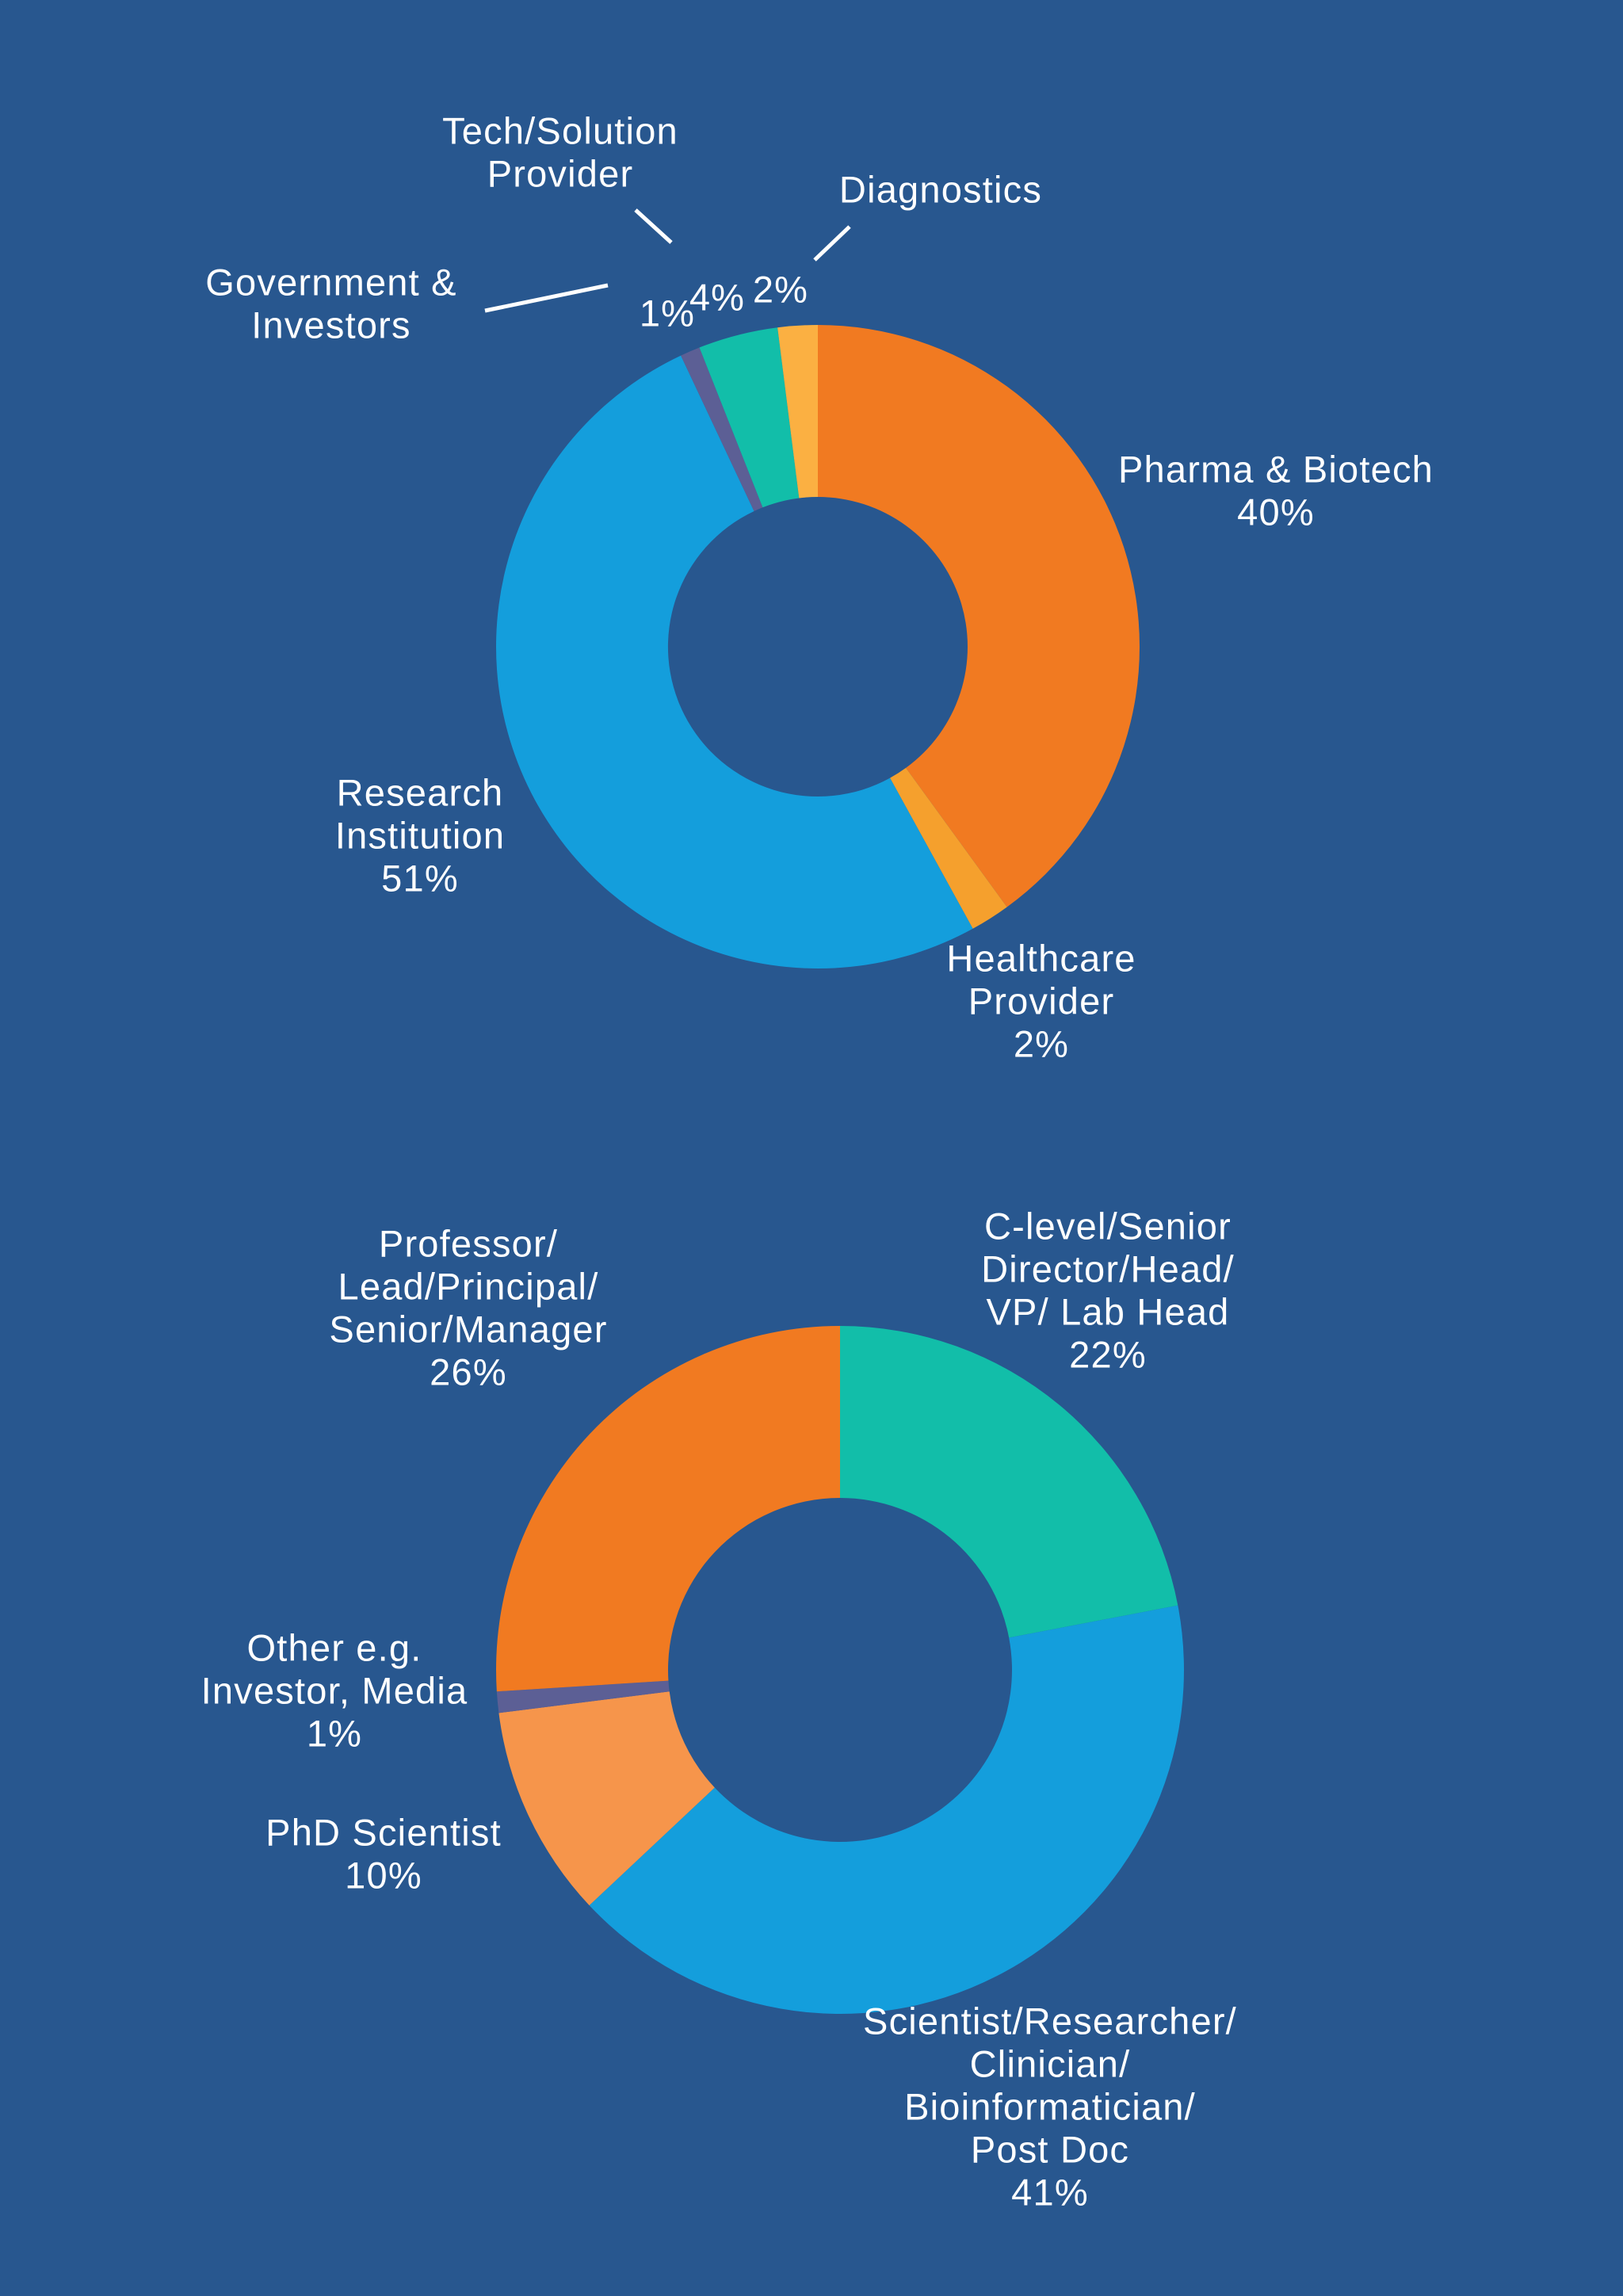 This screenshot has height=2296, width=1623. I want to click on other-label: Other e.g. Investor, Media 1%, so click(334, 1691).